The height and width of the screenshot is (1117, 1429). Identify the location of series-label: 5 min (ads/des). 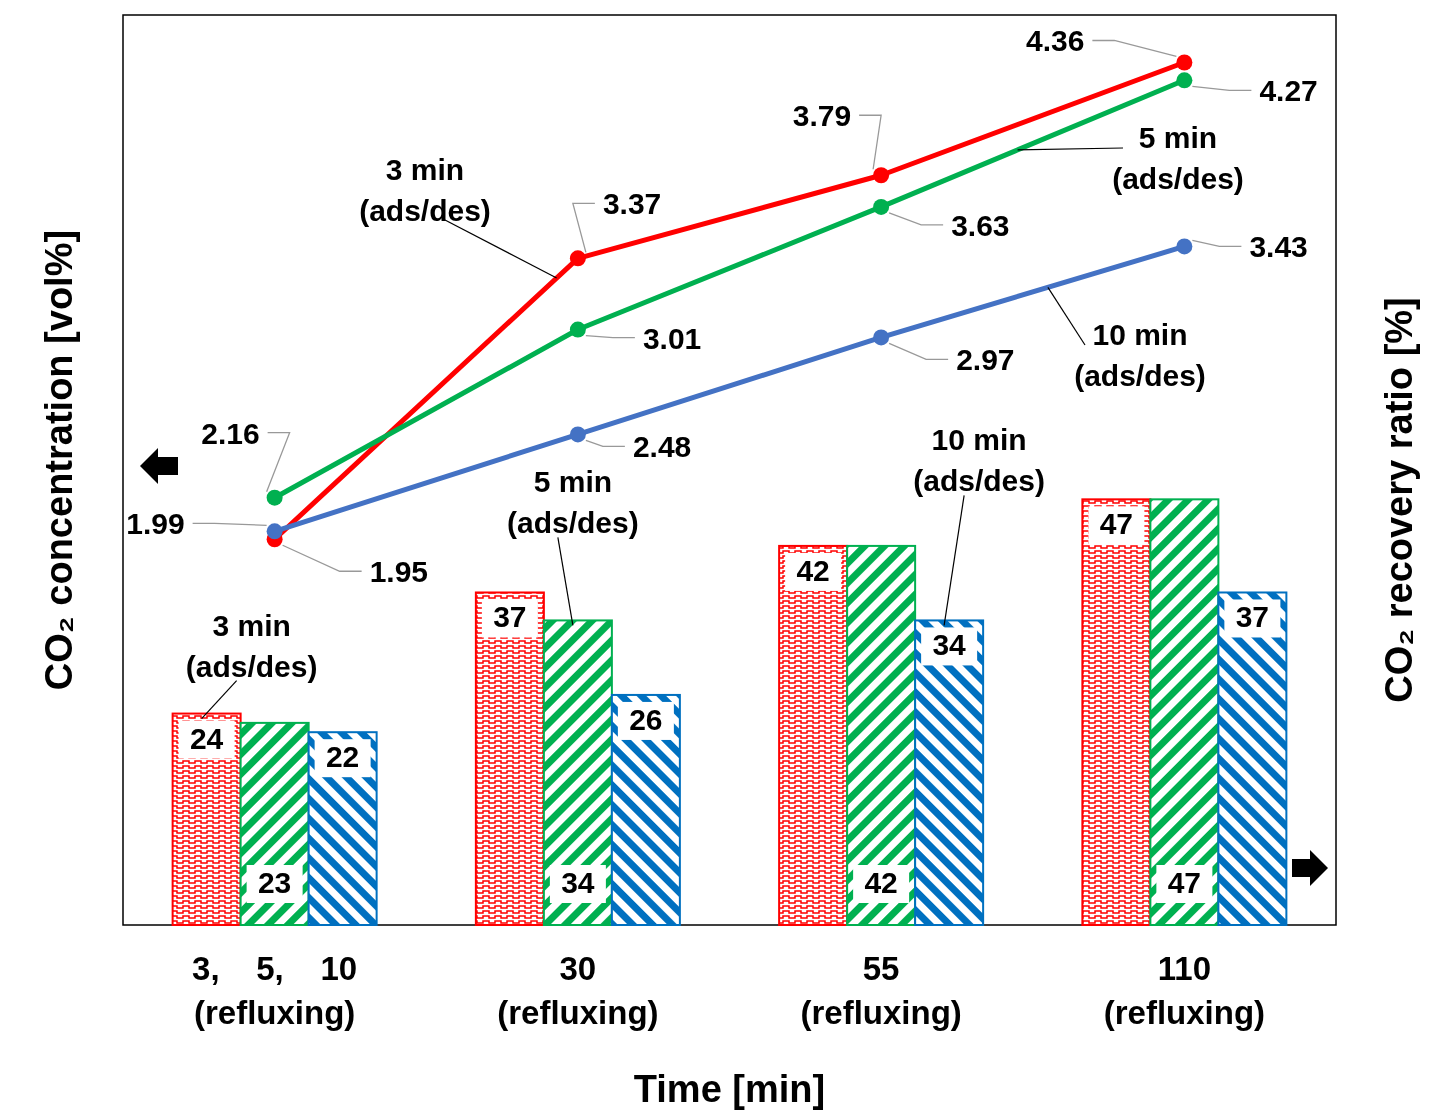
(1178, 158).